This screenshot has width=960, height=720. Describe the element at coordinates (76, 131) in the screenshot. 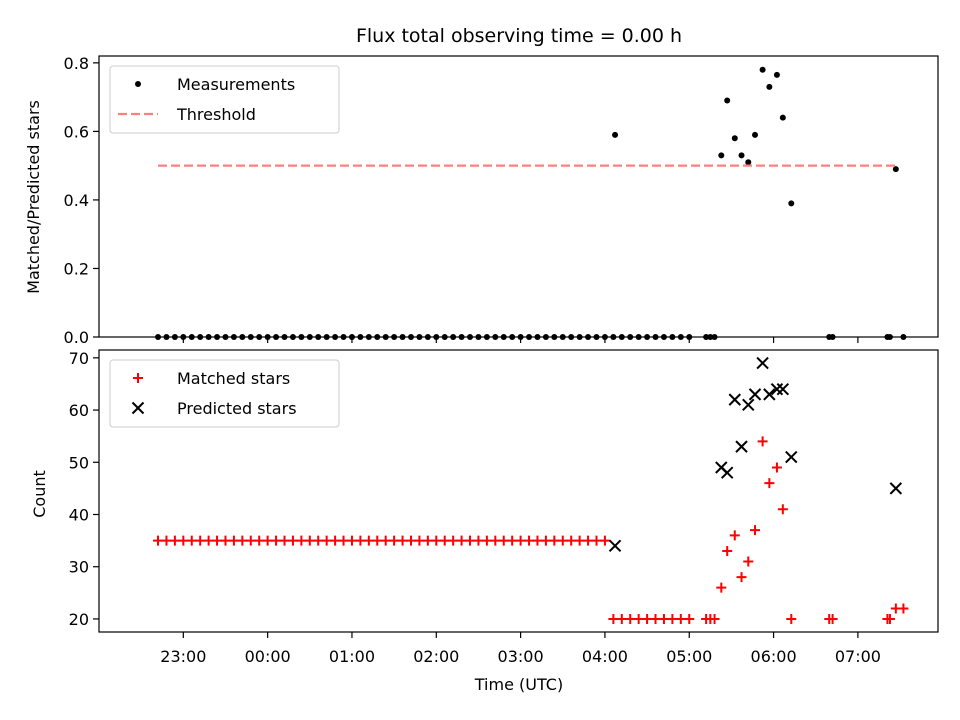

I see `top-y-tick-label: 0.6` at that location.